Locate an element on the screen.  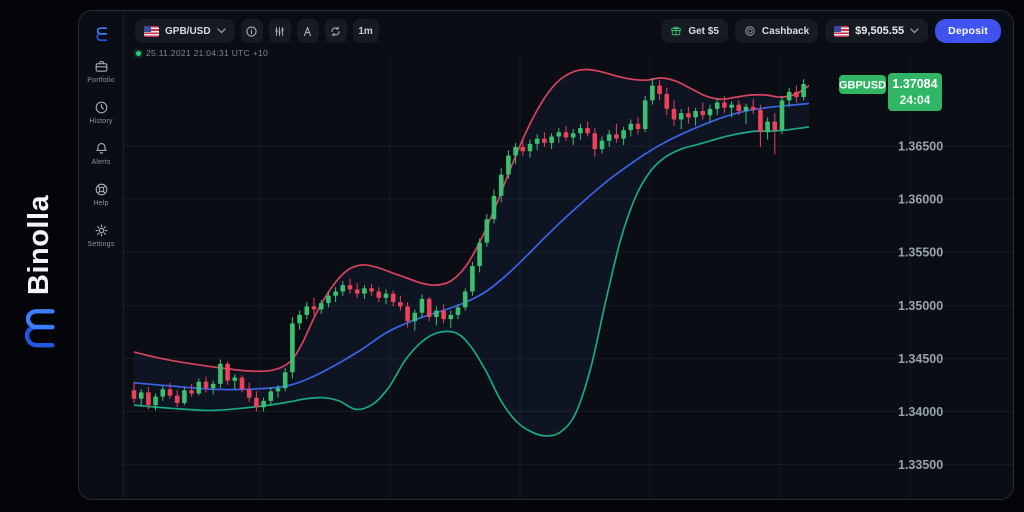
clock-icon is located at coordinates (101, 107).